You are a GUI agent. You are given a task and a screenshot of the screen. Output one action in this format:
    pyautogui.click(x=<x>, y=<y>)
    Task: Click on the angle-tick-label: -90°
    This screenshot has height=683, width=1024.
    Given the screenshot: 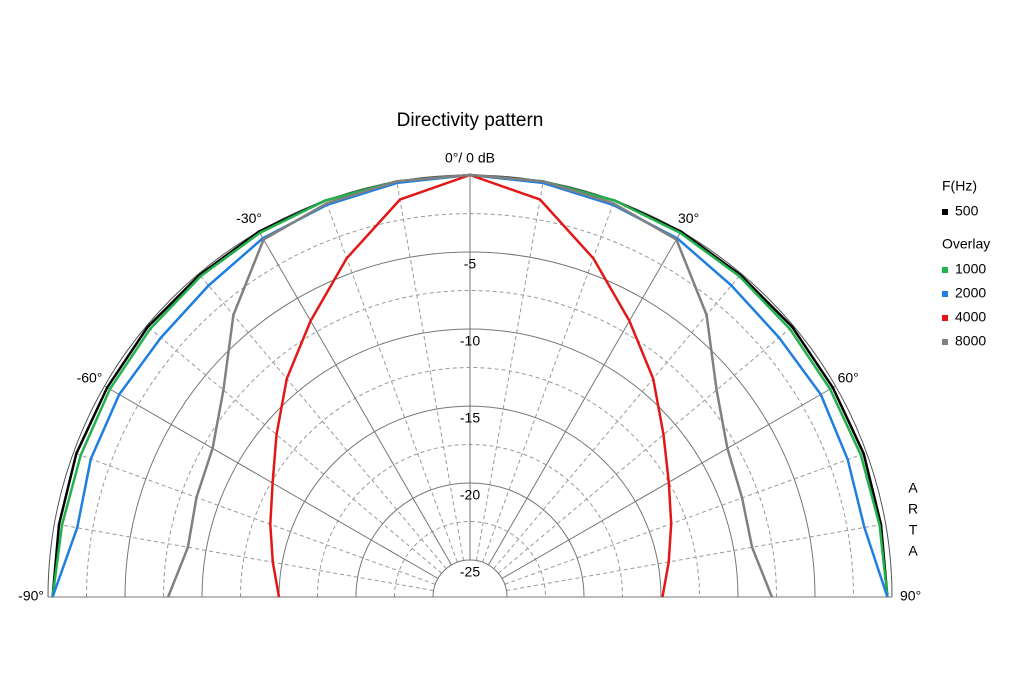 What is the action you would take?
    pyautogui.click(x=31, y=596)
    